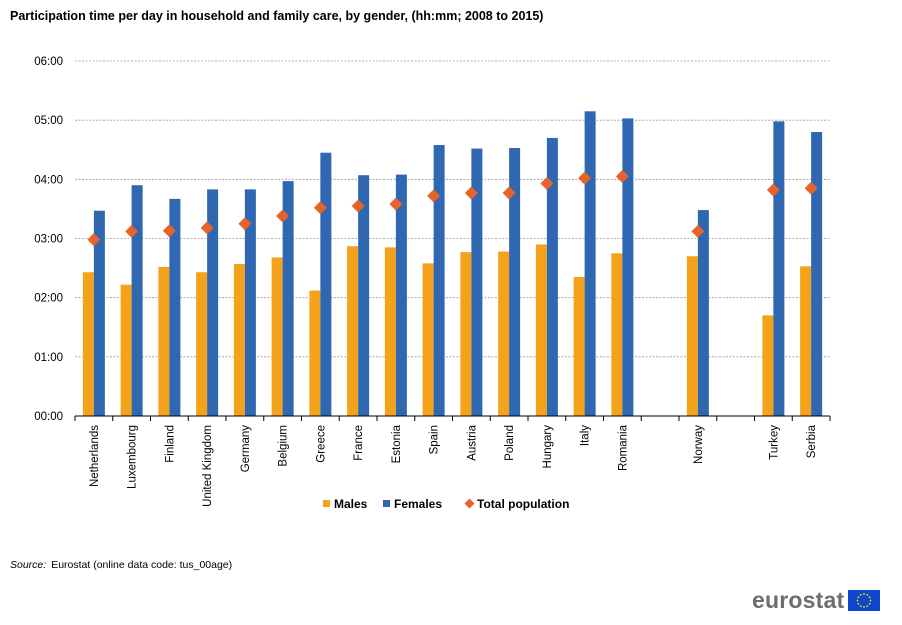  I want to click on eurostat-logo: eurostat, so click(816, 600).